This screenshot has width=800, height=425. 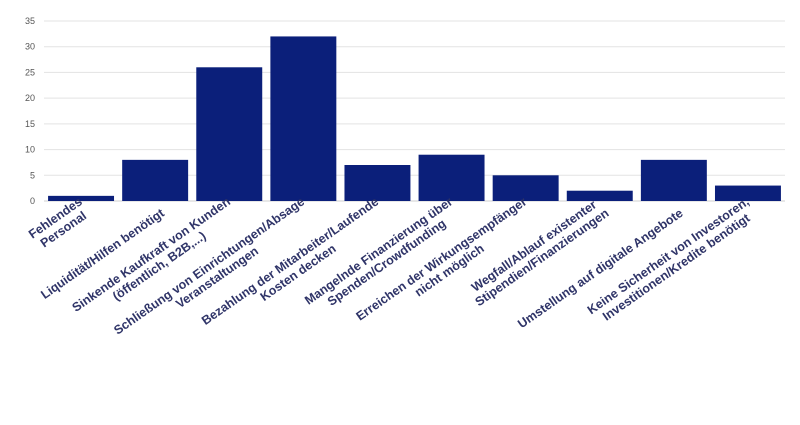 What do you see at coordinates (32, 201) in the screenshot?
I see `y-tick-label: 0` at bounding box center [32, 201].